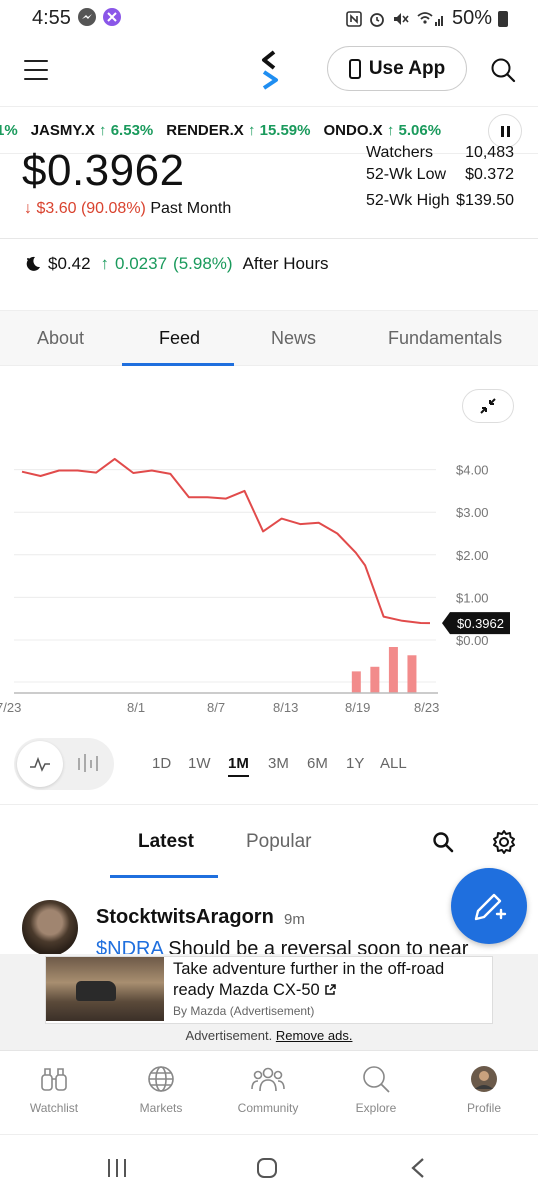 The image size is (538, 1200). I want to click on recent-apps-icon, so click(117, 1168).